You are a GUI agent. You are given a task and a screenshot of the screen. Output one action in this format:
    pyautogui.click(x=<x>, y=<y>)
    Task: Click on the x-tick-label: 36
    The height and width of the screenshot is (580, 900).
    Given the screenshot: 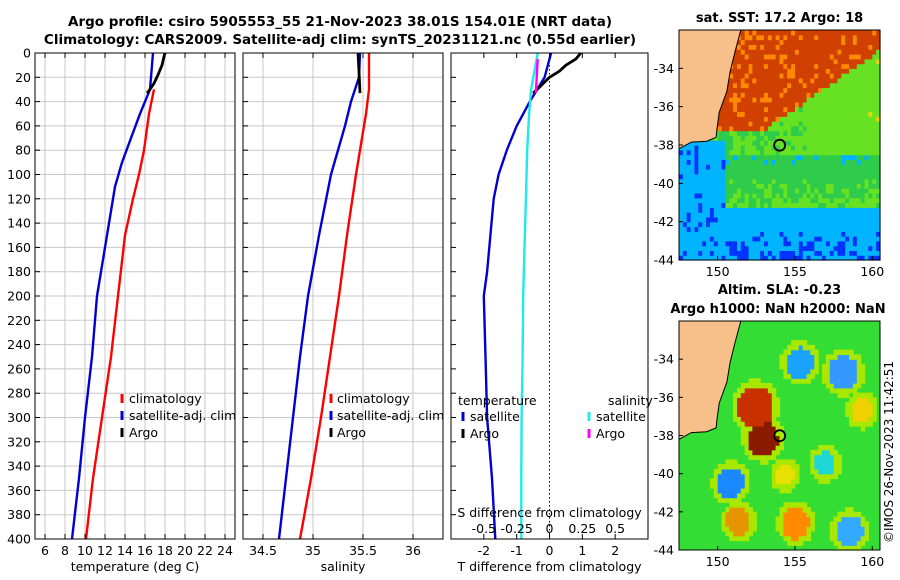 What is the action you would take?
    pyautogui.click(x=413, y=550)
    